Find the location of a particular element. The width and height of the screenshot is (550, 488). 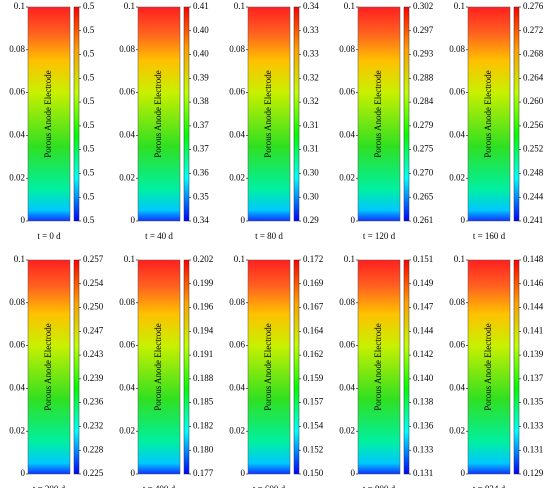

colorbar-tick-label: 0.302 is located at coordinates (423, 6).